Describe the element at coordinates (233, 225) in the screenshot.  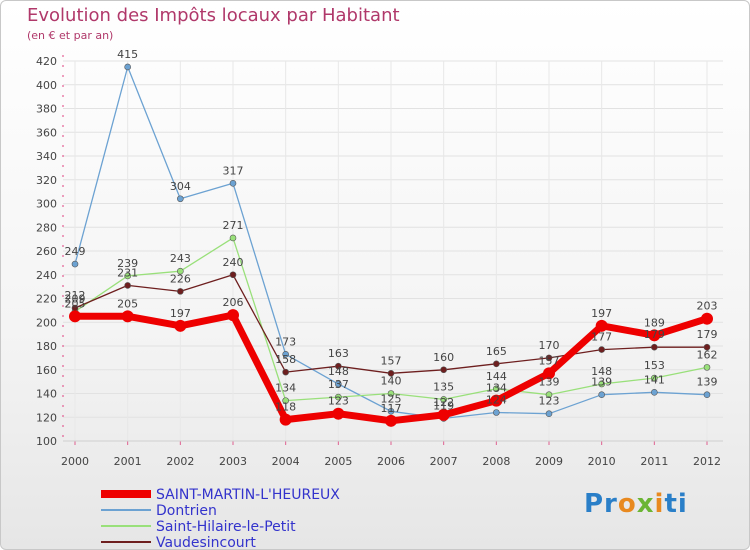
I see `data-label-2: 271` at that location.